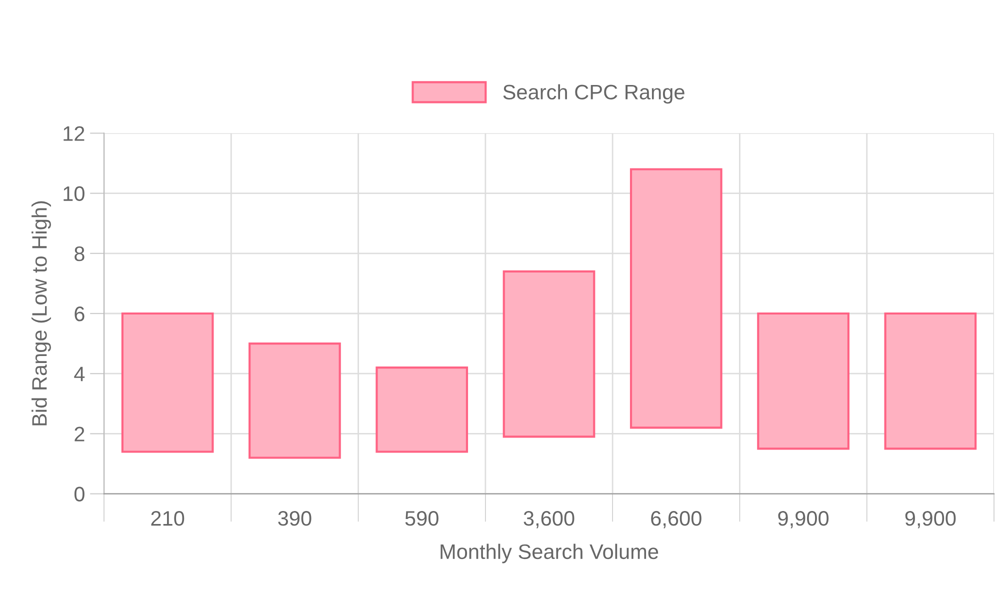  What do you see at coordinates (79, 494) in the screenshot?
I see `y-tick-label: 0` at bounding box center [79, 494].